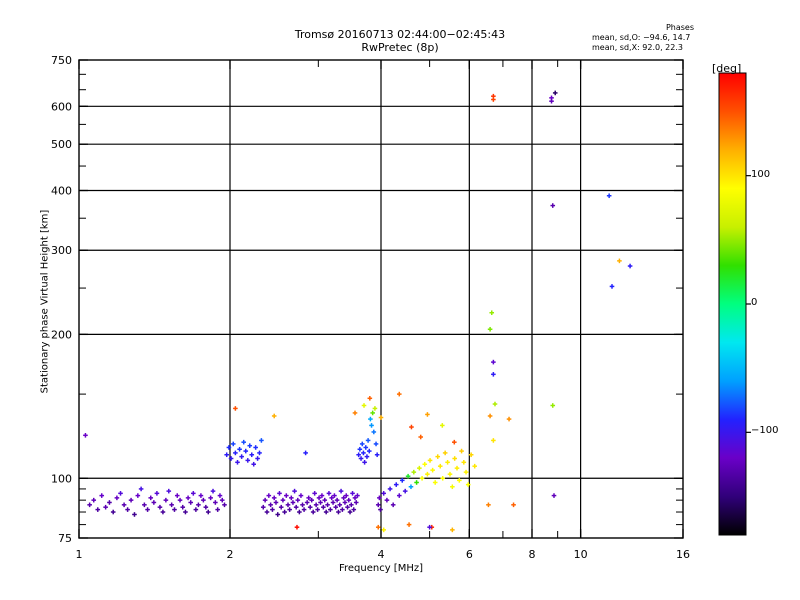 The image size is (800, 600). Describe the element at coordinates (754, 302) in the screenshot. I see `colorbar-tick-label: 0` at that location.